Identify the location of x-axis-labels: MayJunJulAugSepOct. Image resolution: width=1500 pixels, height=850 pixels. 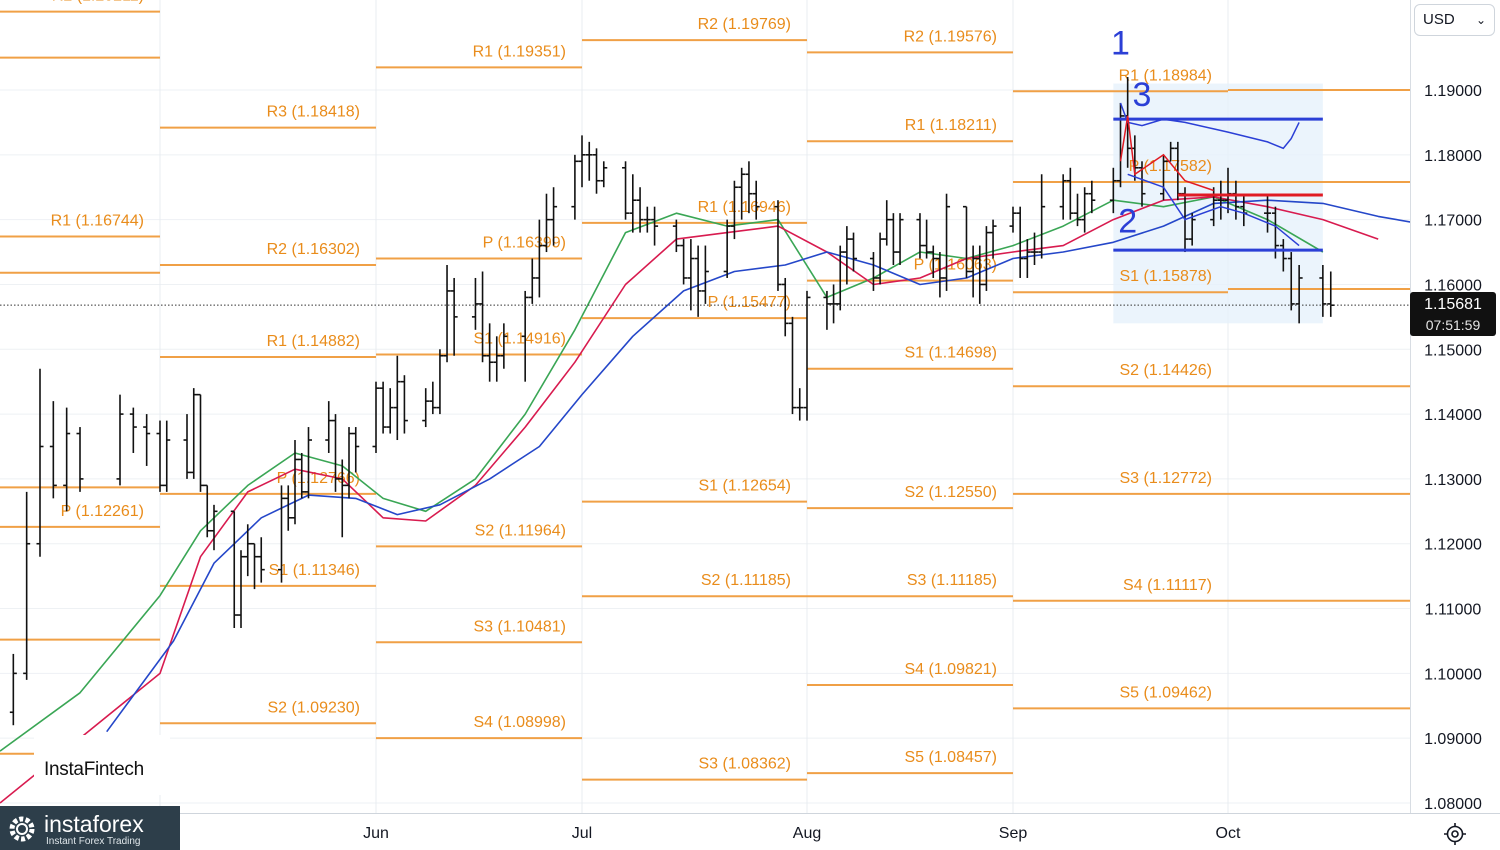
(693, 833).